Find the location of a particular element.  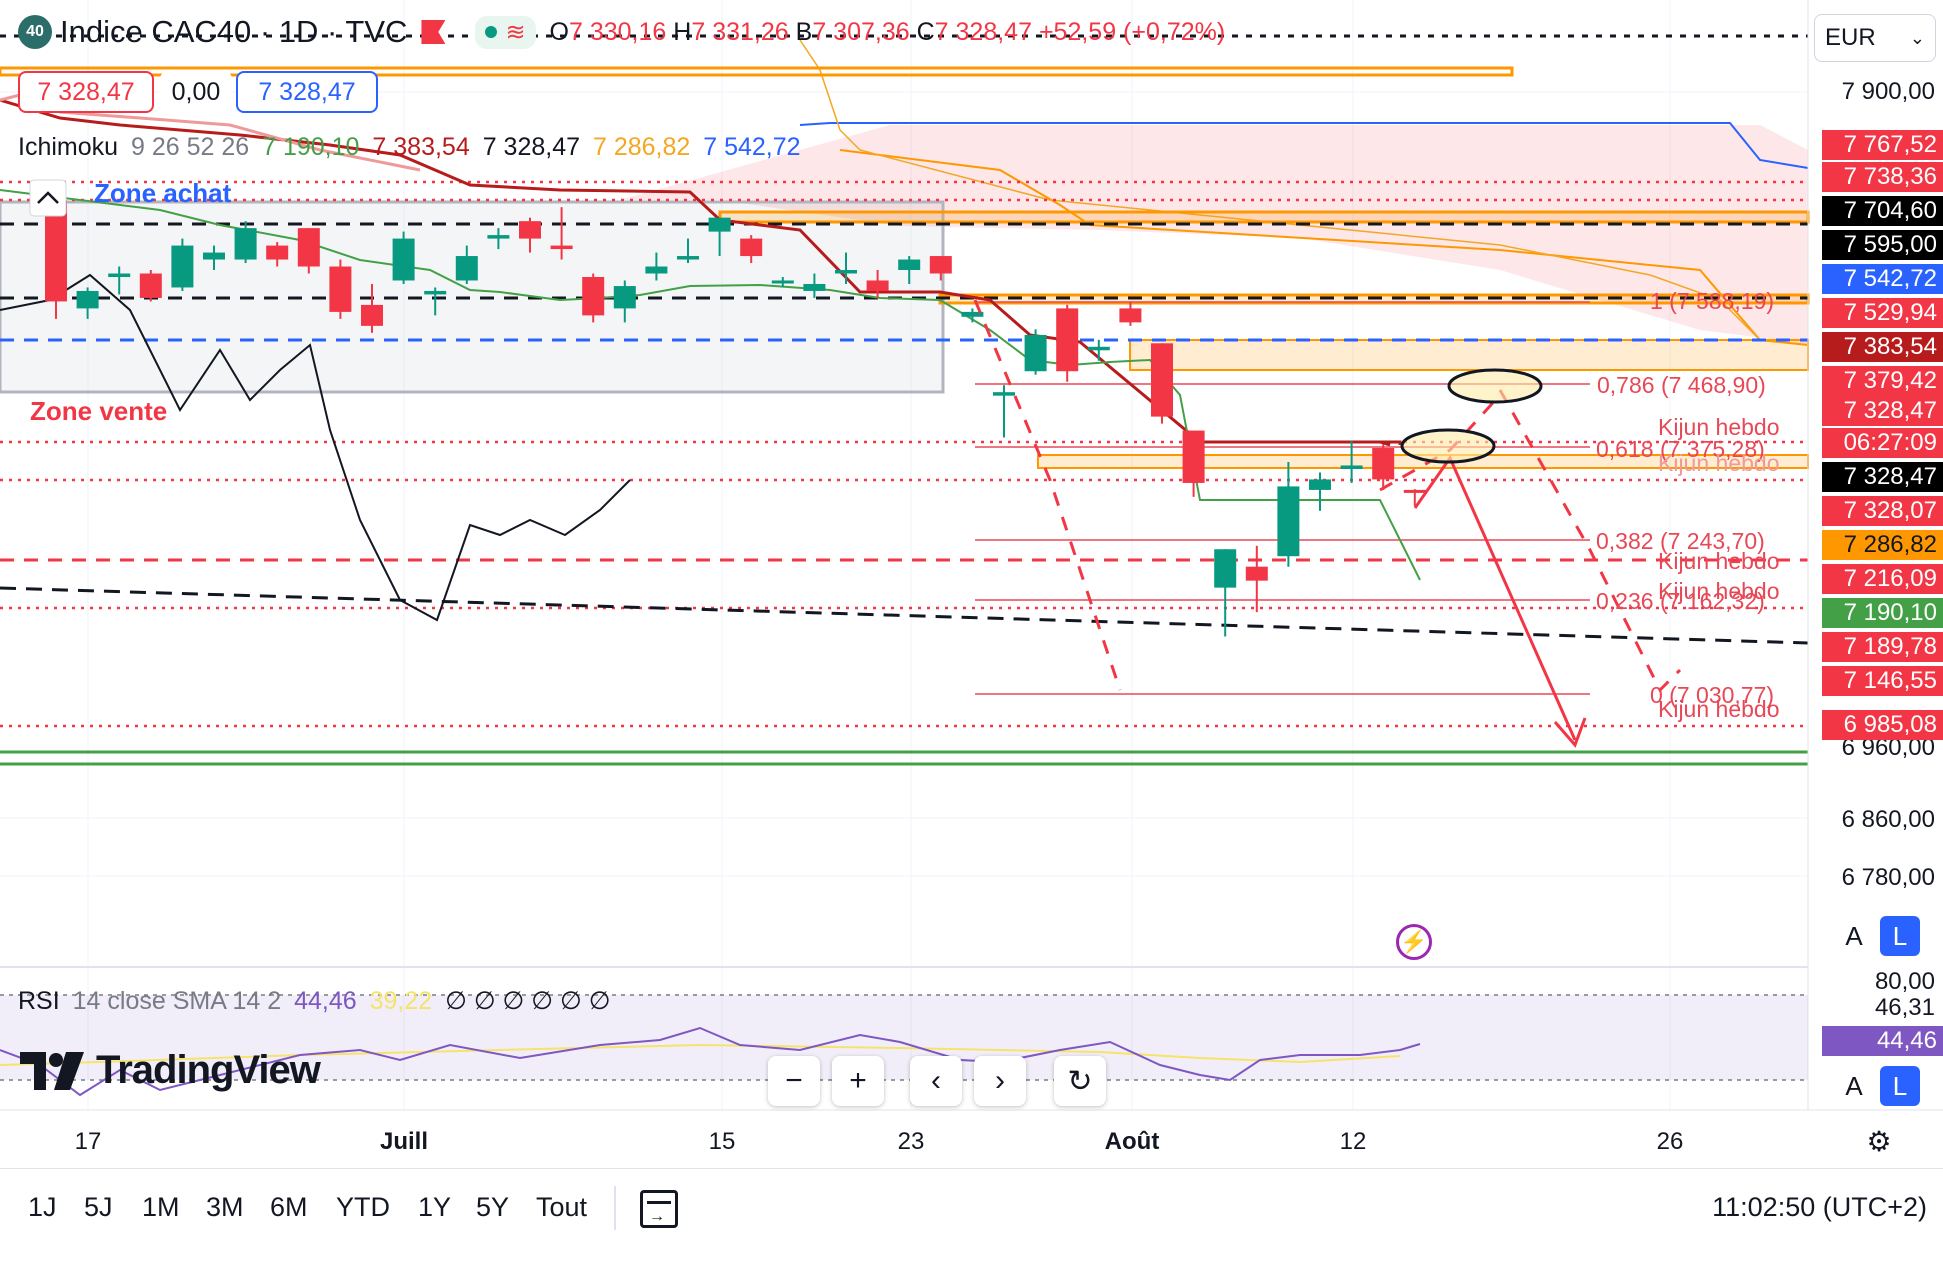

range-all: Tout is located at coordinates (562, 1207).